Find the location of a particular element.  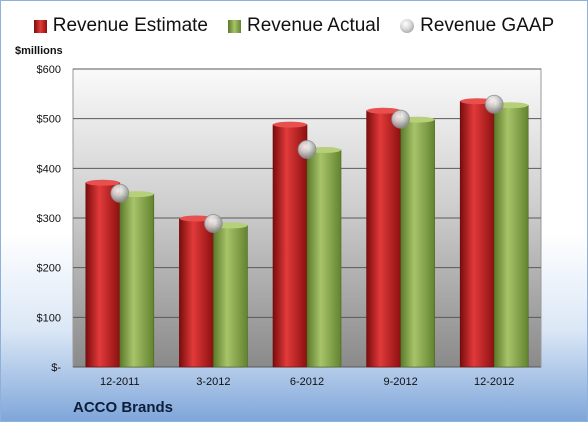

x-tick-label: 12-2011 is located at coordinates (120, 382).